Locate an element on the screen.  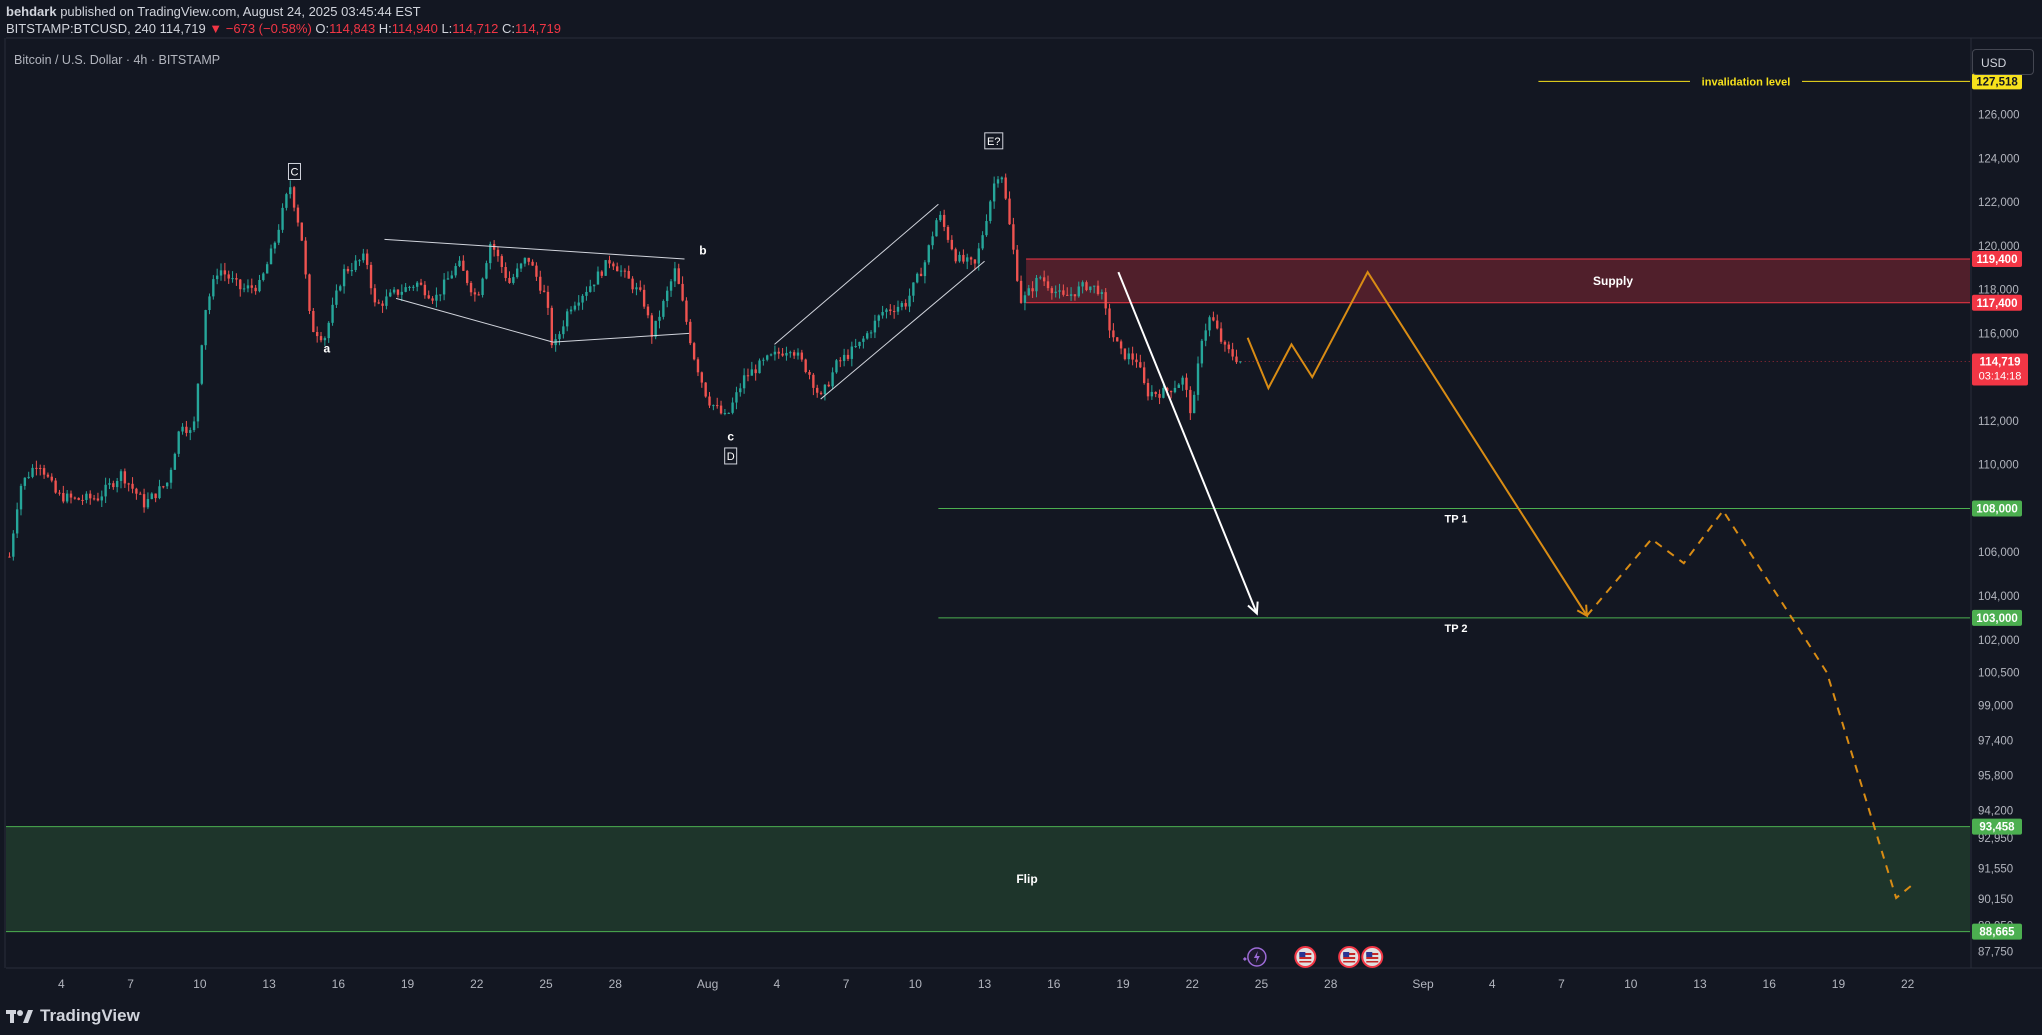
level-label: TP 2 is located at coordinates (1455, 629).